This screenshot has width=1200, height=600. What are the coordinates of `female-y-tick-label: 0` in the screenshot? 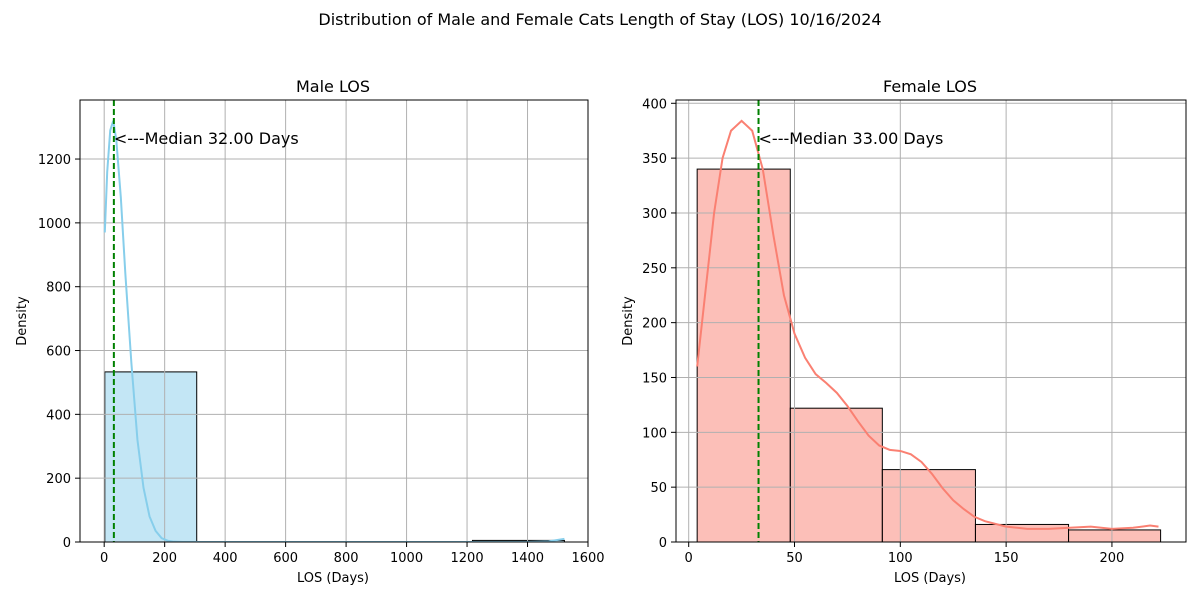 It's located at (663, 543).